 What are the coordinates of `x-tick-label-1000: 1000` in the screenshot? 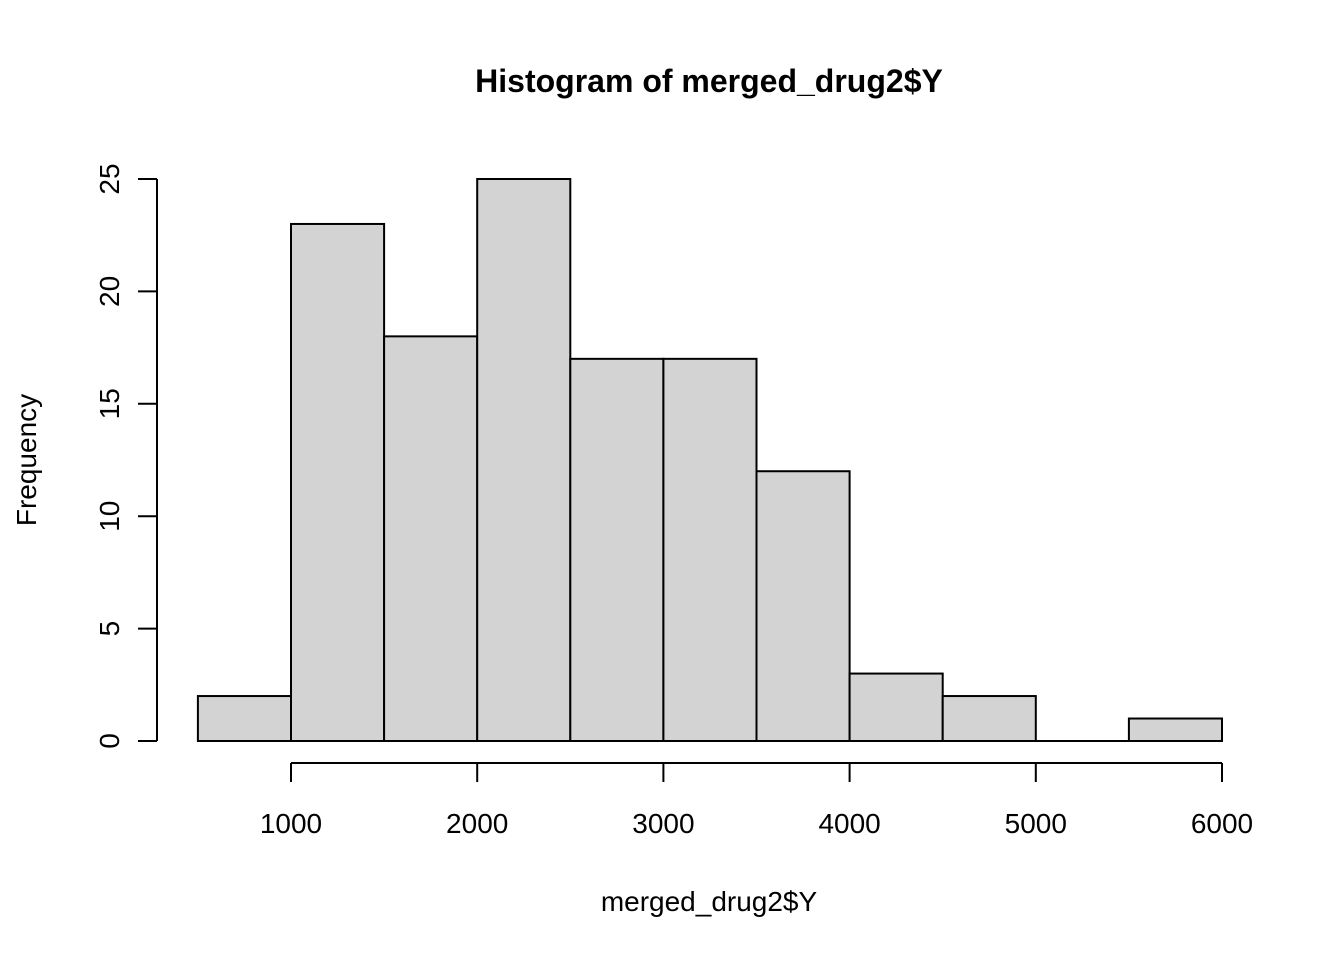 It's located at (291, 823).